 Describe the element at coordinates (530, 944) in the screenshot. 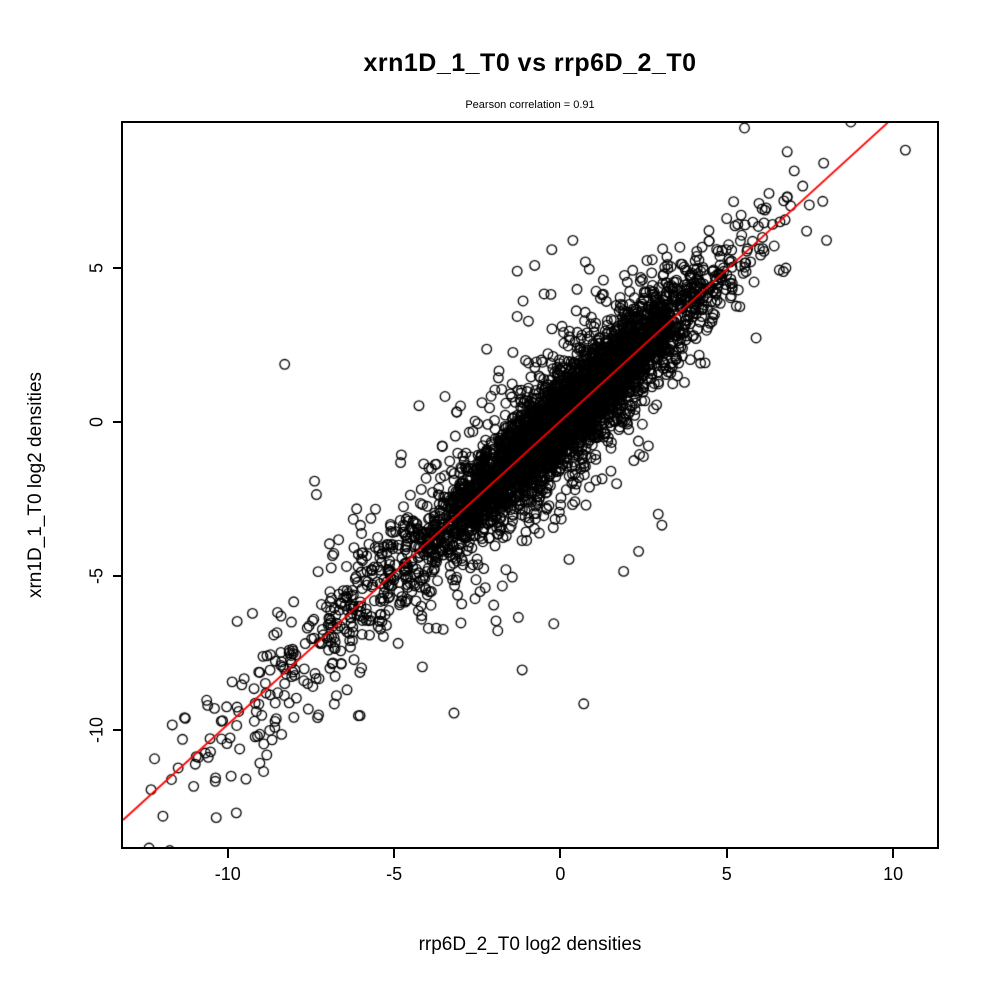

I see `x-axis-label: rrp6D_2_T0 log2 densities` at that location.